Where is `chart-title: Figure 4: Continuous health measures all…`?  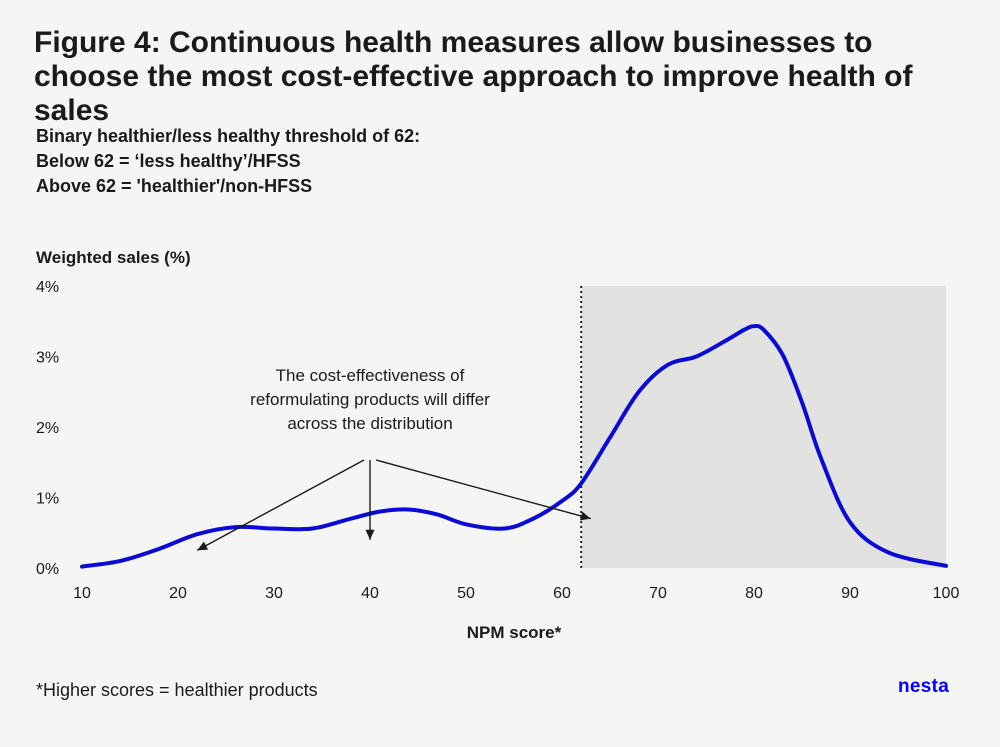 chart-title: Figure 4: Continuous health measures all… is located at coordinates (473, 76).